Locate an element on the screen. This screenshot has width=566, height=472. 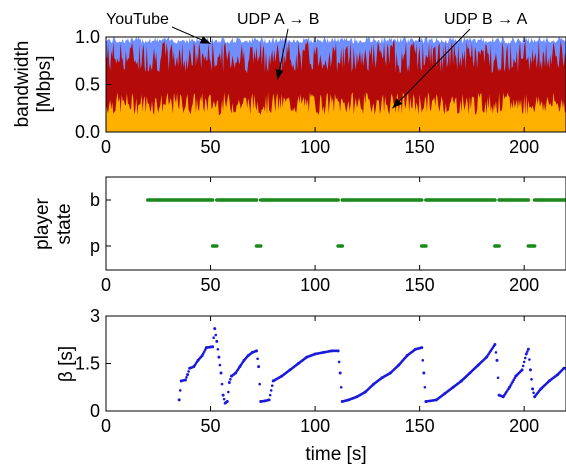
bandwidth-xtick-label: 50 is located at coordinates (211, 147).